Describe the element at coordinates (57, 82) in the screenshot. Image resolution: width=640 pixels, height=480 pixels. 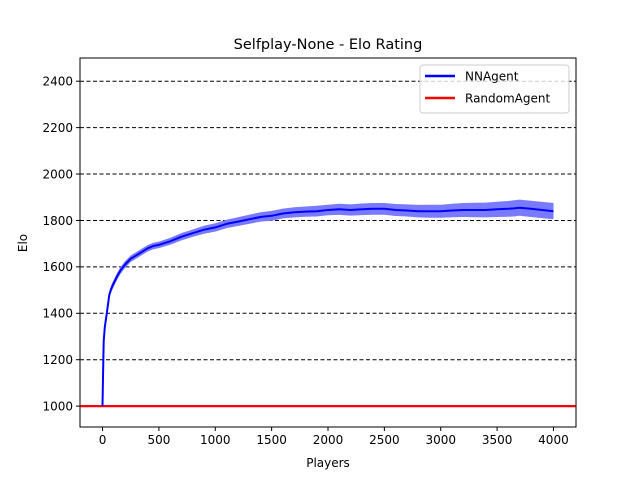
I see `y-tick-label: 2400` at that location.